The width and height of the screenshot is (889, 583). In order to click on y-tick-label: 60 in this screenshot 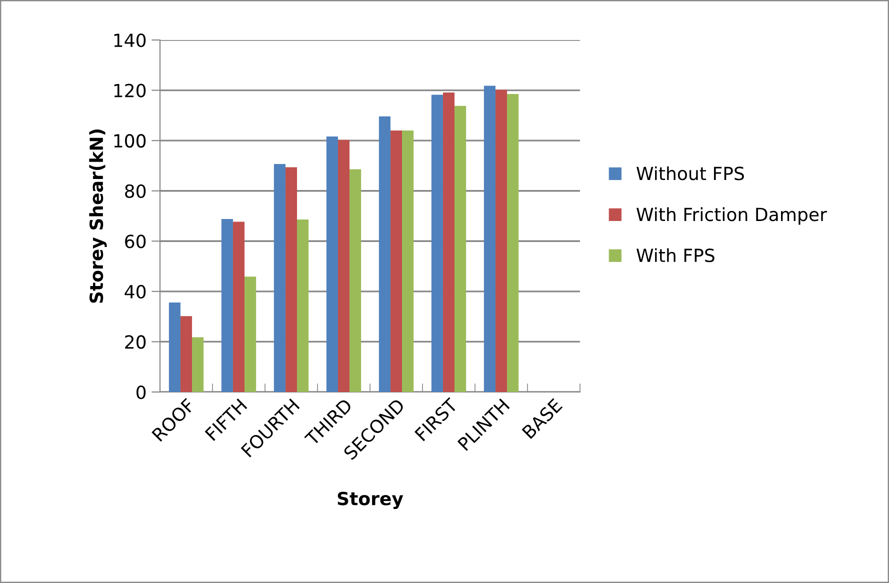, I will do `click(135, 241)`.